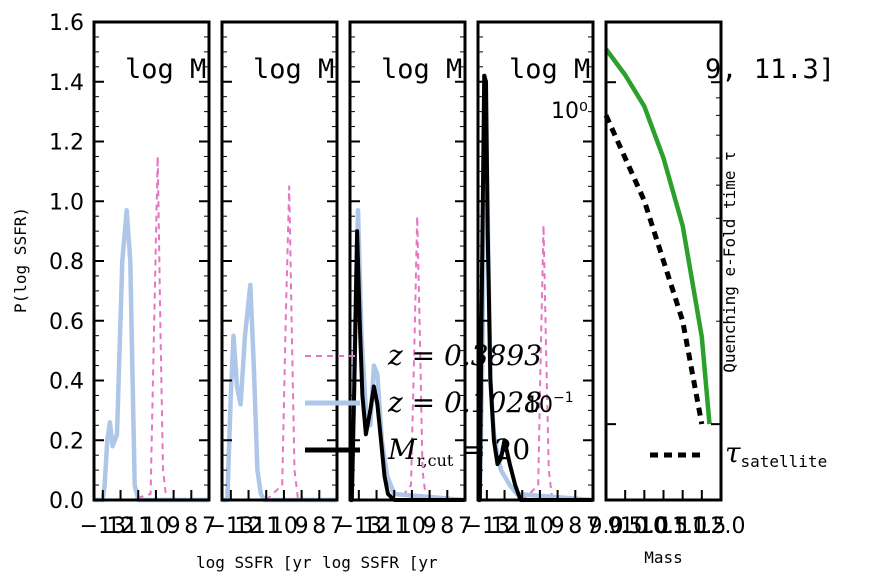 The image size is (883, 582). I want to click on y-tick-label: 1.2, so click(66, 143).